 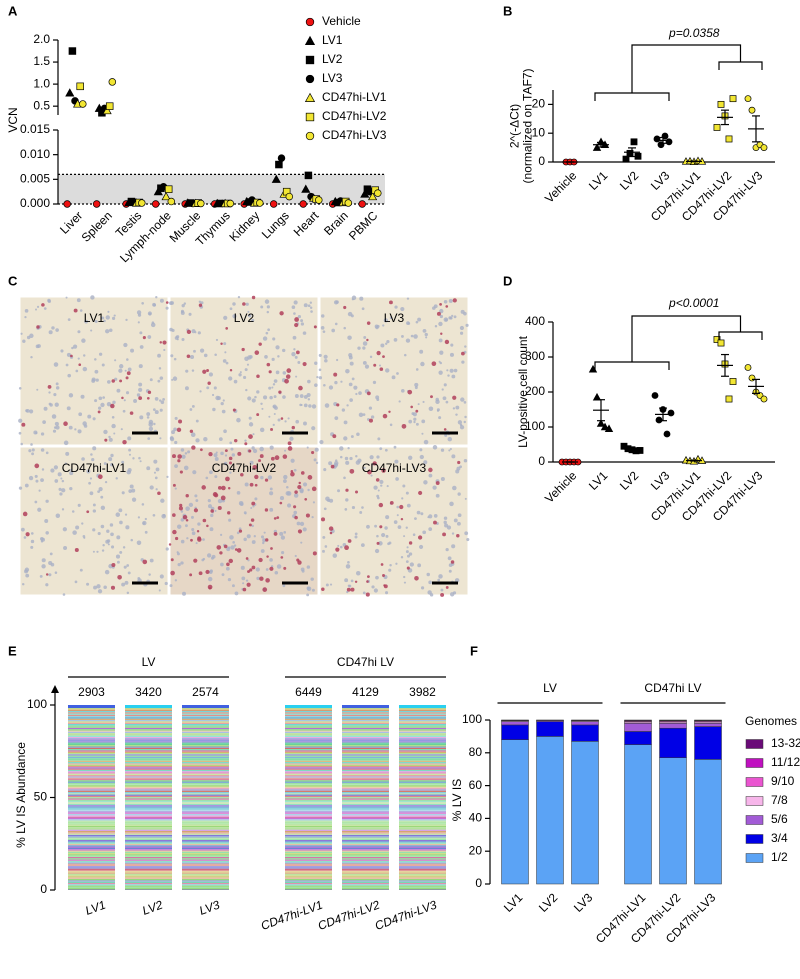 What do you see at coordinates (754, 801) in the screenshot?
I see `legend-swatch` at bounding box center [754, 801].